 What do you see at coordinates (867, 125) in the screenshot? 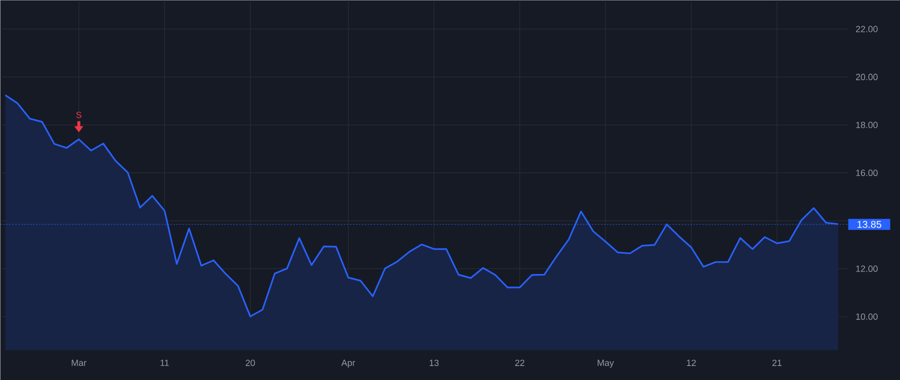
I see `y-tick-label: 18.00` at bounding box center [867, 125].